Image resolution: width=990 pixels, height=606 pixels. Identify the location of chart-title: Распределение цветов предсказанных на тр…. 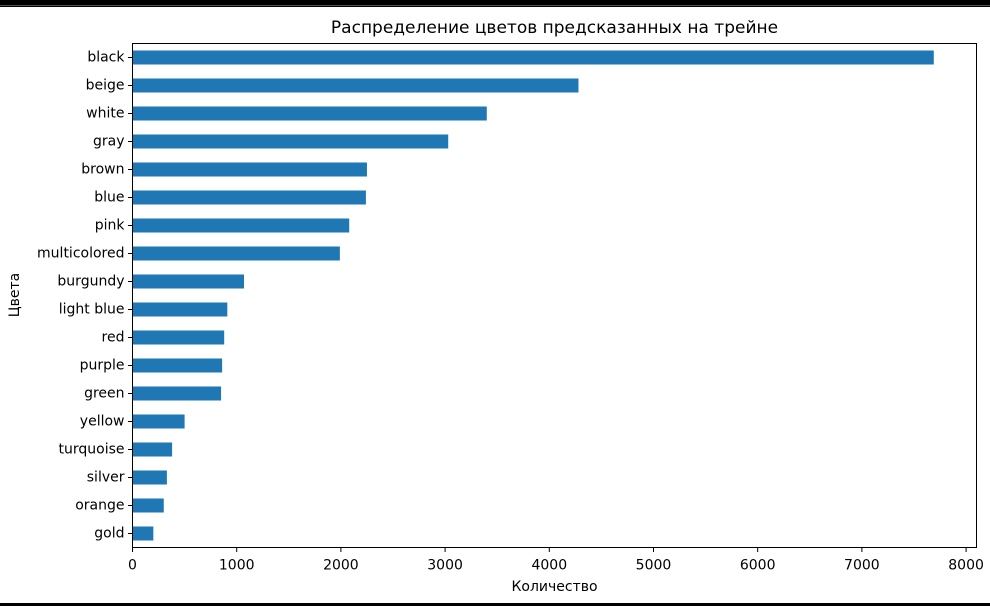
(554, 28).